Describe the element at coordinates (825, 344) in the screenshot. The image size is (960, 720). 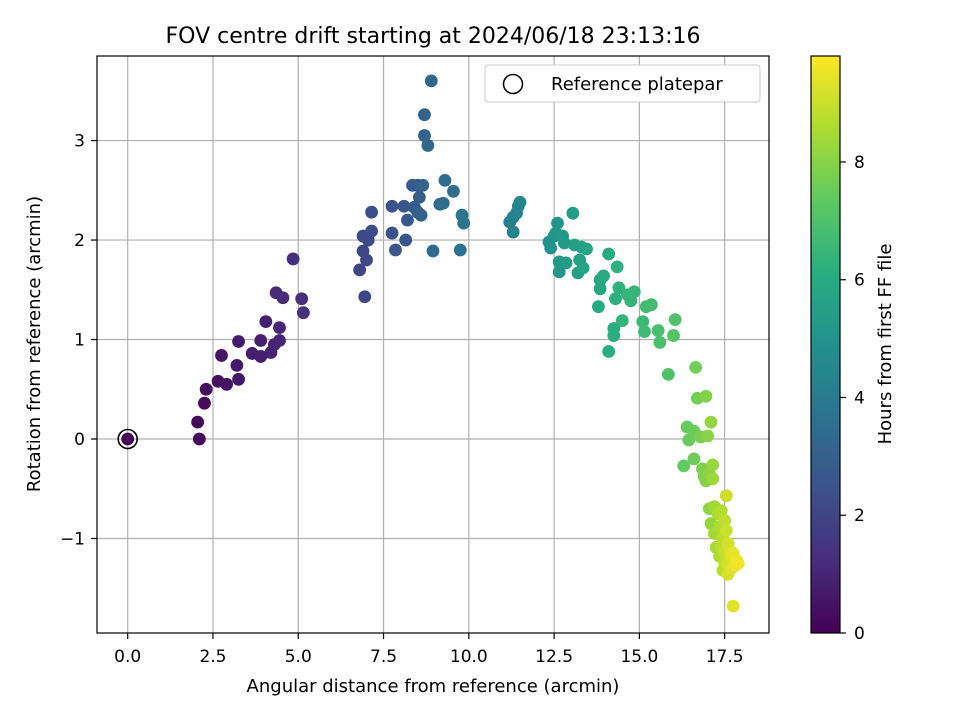
I see `colorbar-gradient` at that location.